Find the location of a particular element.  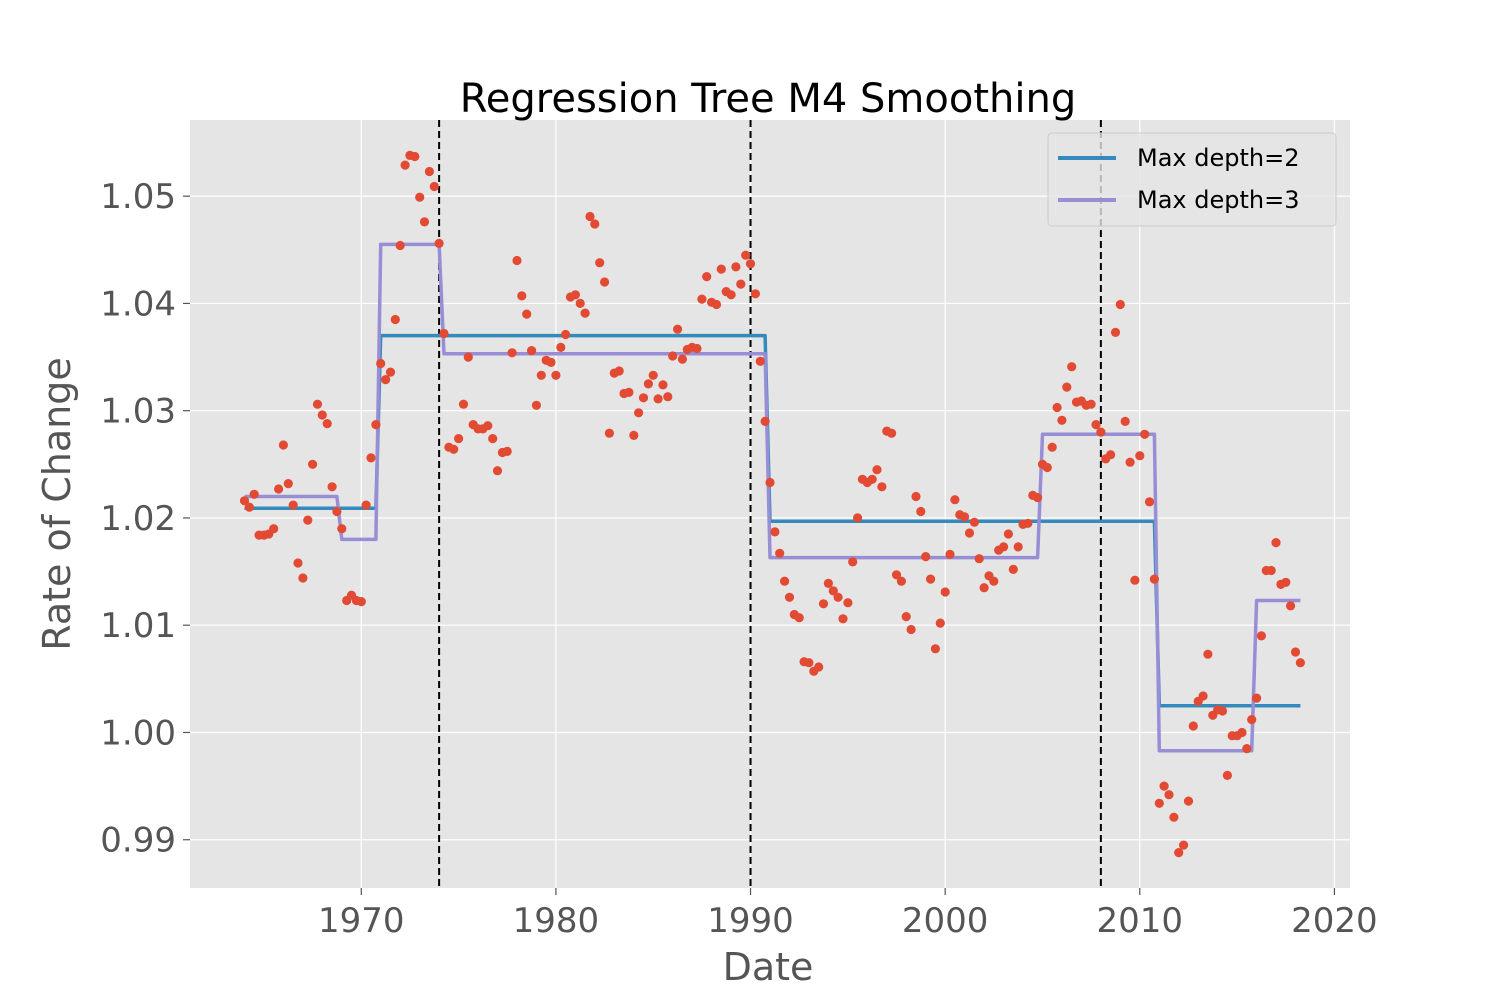

chart-title: Regression Tree M4 Smoothing is located at coordinates (768, 99).